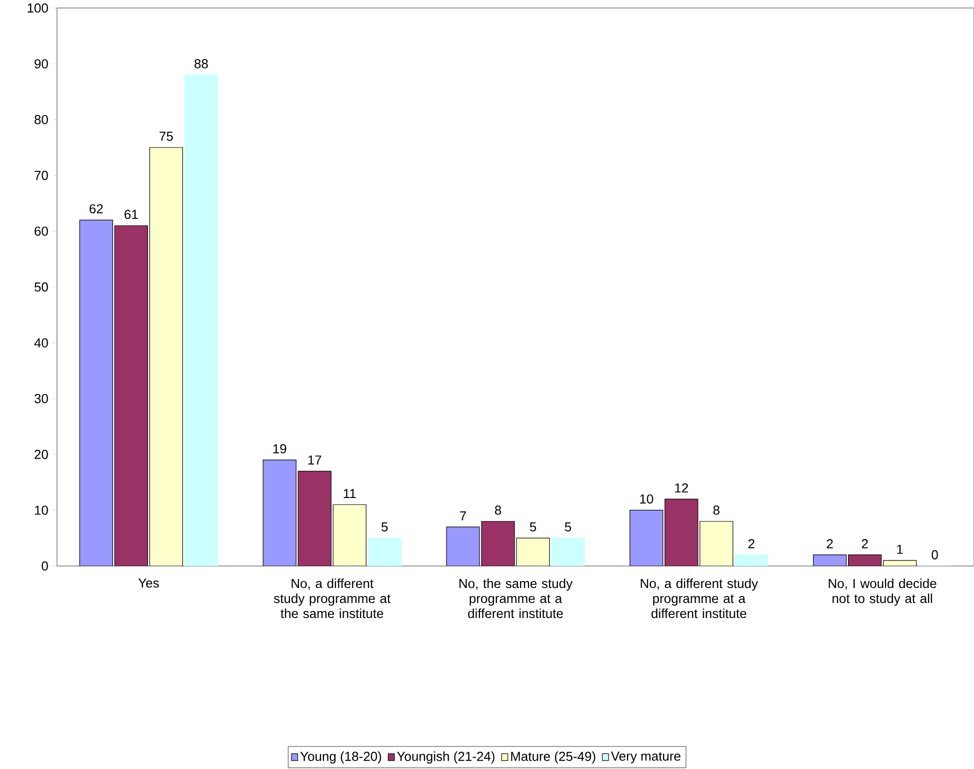  What do you see at coordinates (315, 460) in the screenshot?
I see `data-label: 17` at bounding box center [315, 460].